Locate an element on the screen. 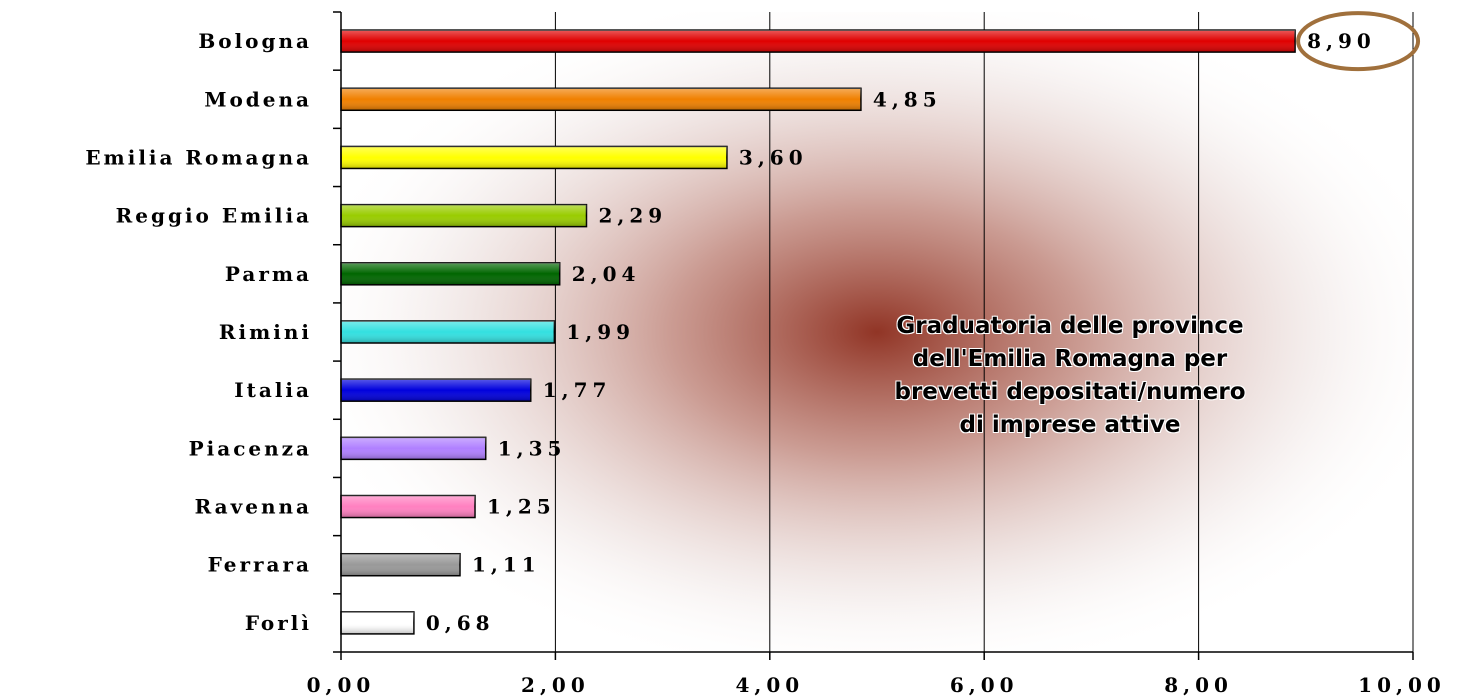 This screenshot has height=697, width=1470. x-tick-label: 2,00 is located at coordinates (555, 685).